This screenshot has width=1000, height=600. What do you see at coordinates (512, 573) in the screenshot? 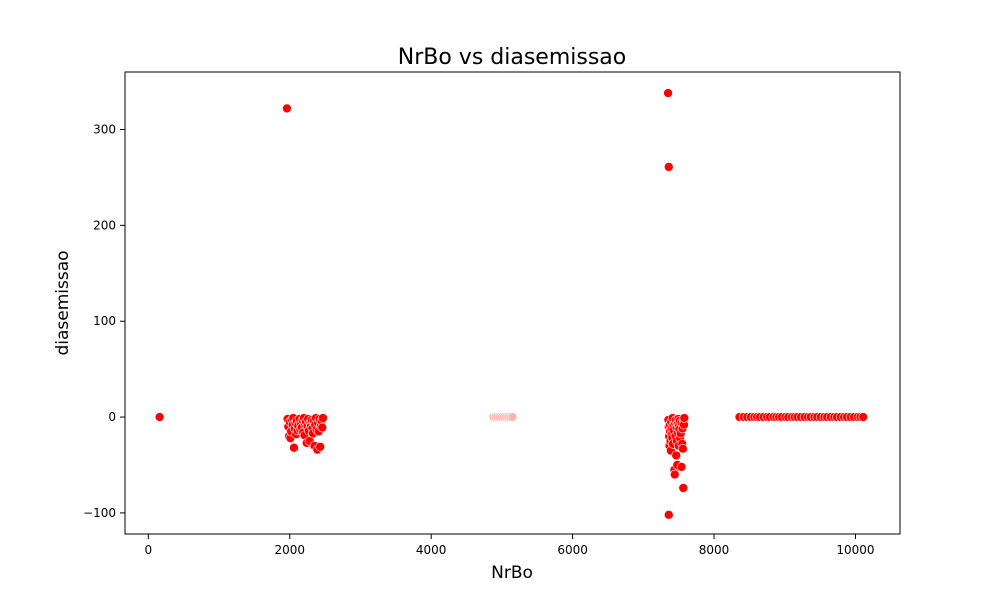
I see `x-axis-title: NrBo` at bounding box center [512, 573].